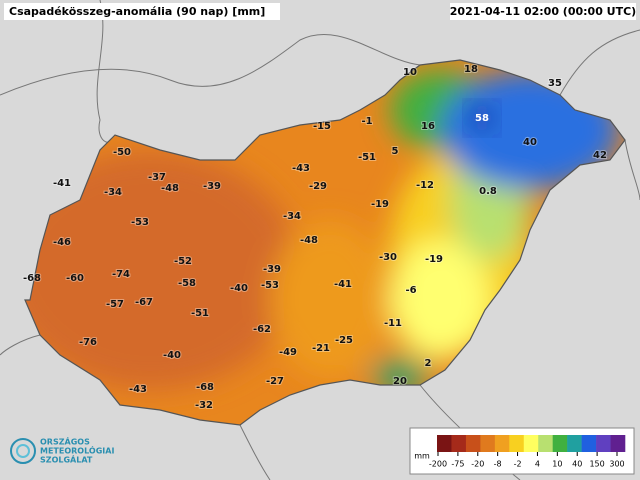  What do you see at coordinates (288, 352) in the screenshot?
I see `station-value: -49` at bounding box center [288, 352].